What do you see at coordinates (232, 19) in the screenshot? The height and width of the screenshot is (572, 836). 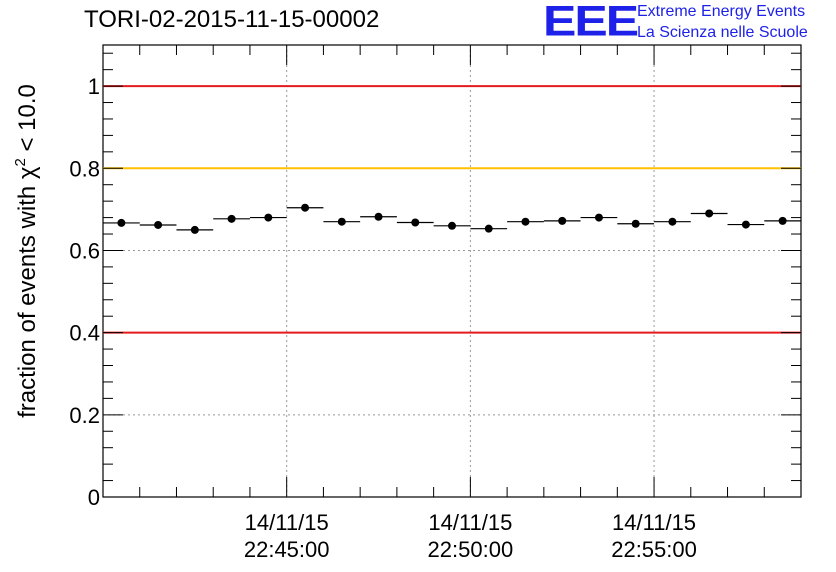 I see `run-title: TORI-02-2015-11-15-00002` at bounding box center [232, 19].